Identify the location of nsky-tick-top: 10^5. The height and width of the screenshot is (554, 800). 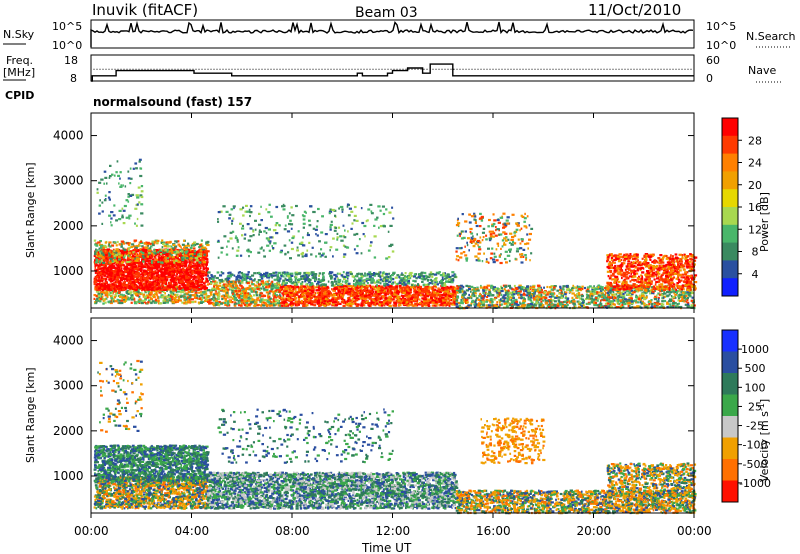
(67, 26).